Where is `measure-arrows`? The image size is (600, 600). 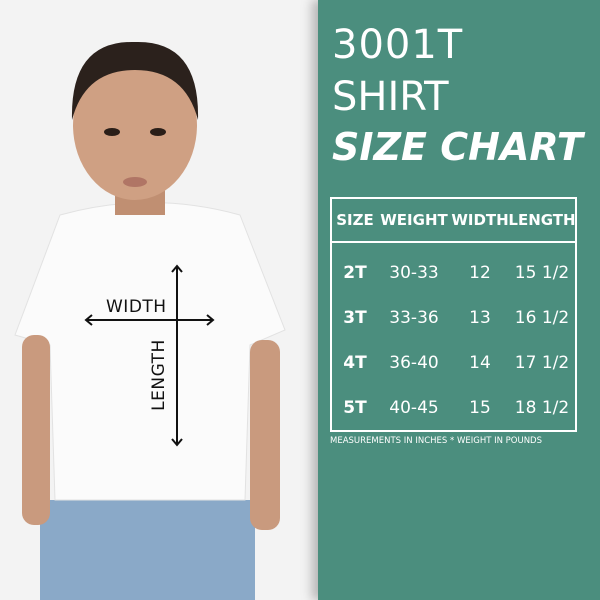 measure-arrows is located at coordinates (149, 355).